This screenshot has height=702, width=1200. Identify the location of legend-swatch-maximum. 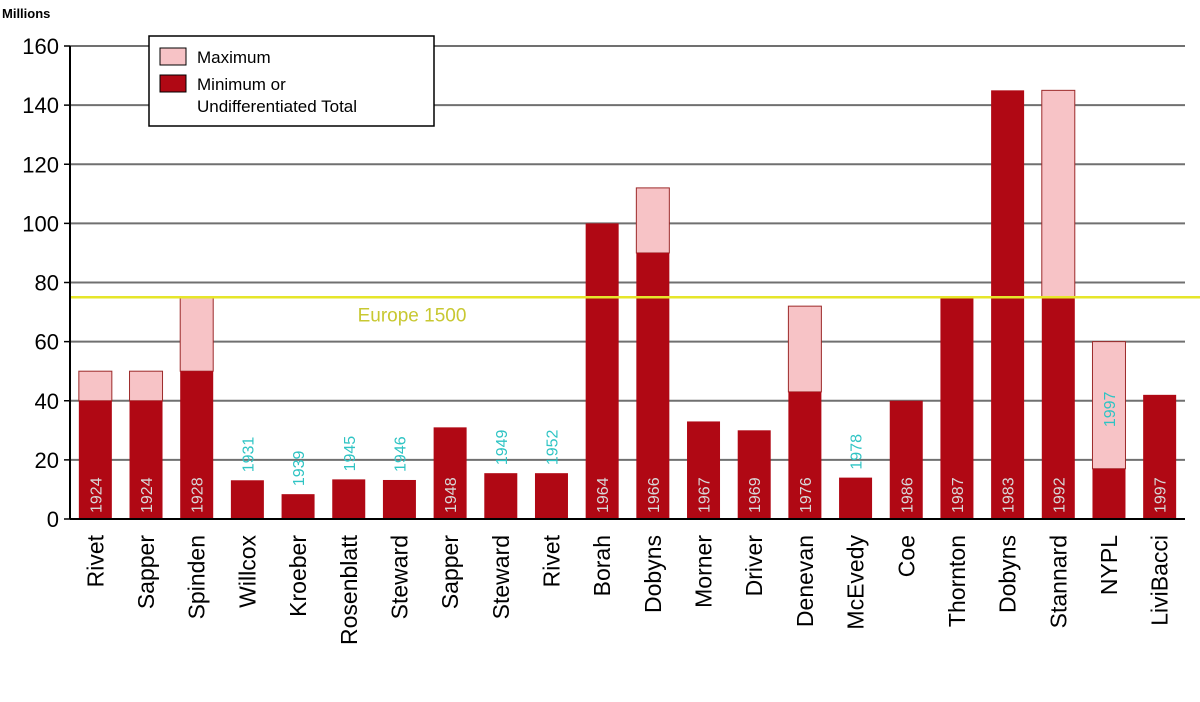
(173, 56).